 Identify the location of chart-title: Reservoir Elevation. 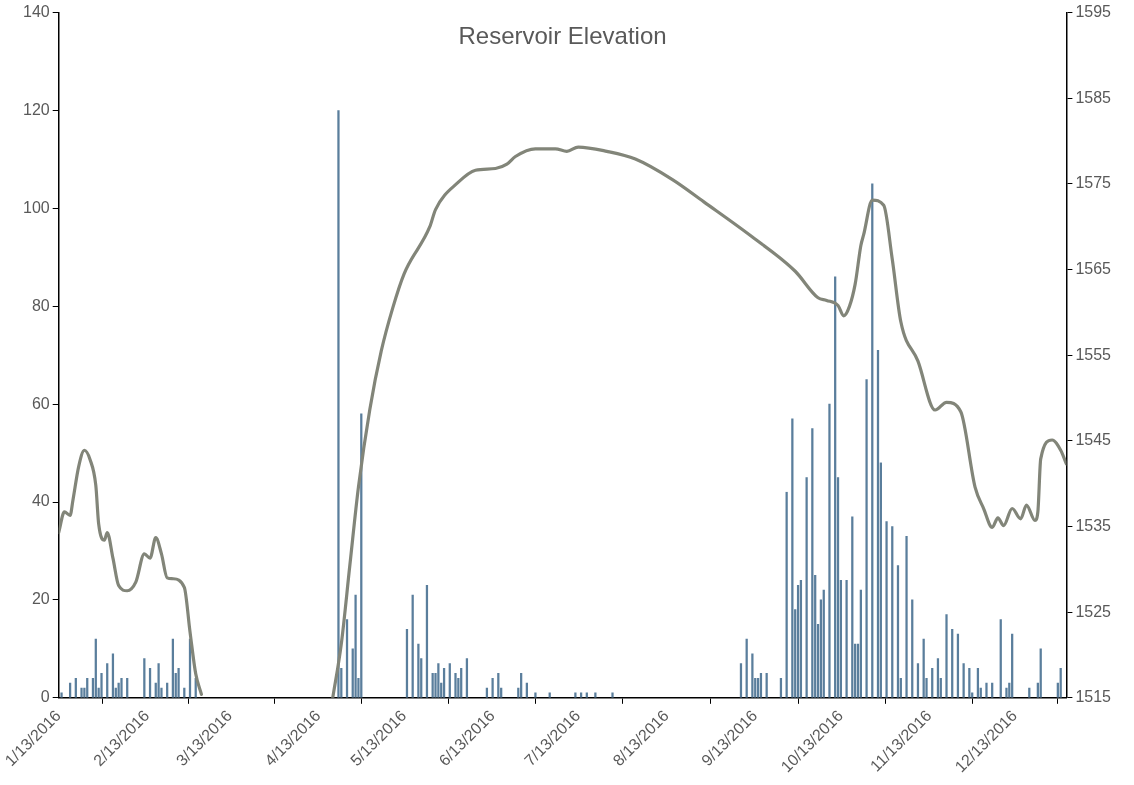
(562, 36).